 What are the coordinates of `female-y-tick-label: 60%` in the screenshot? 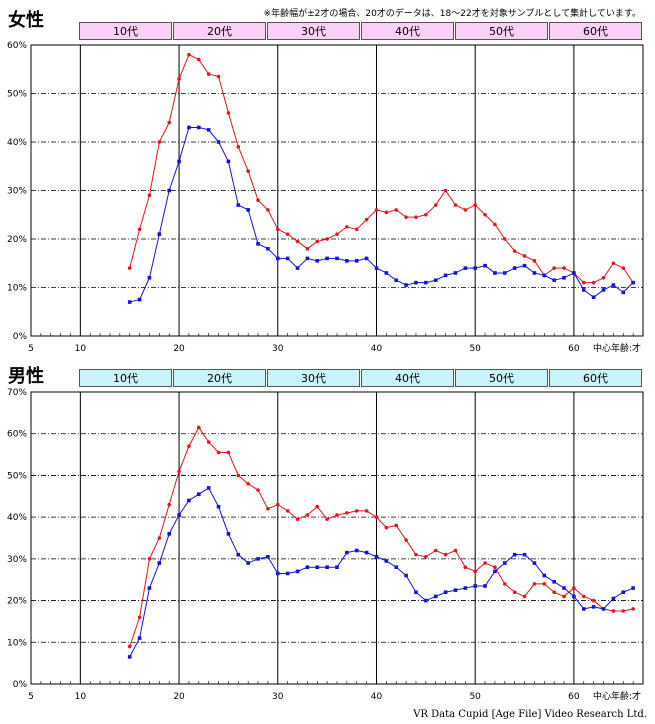 It's located at (17, 46).